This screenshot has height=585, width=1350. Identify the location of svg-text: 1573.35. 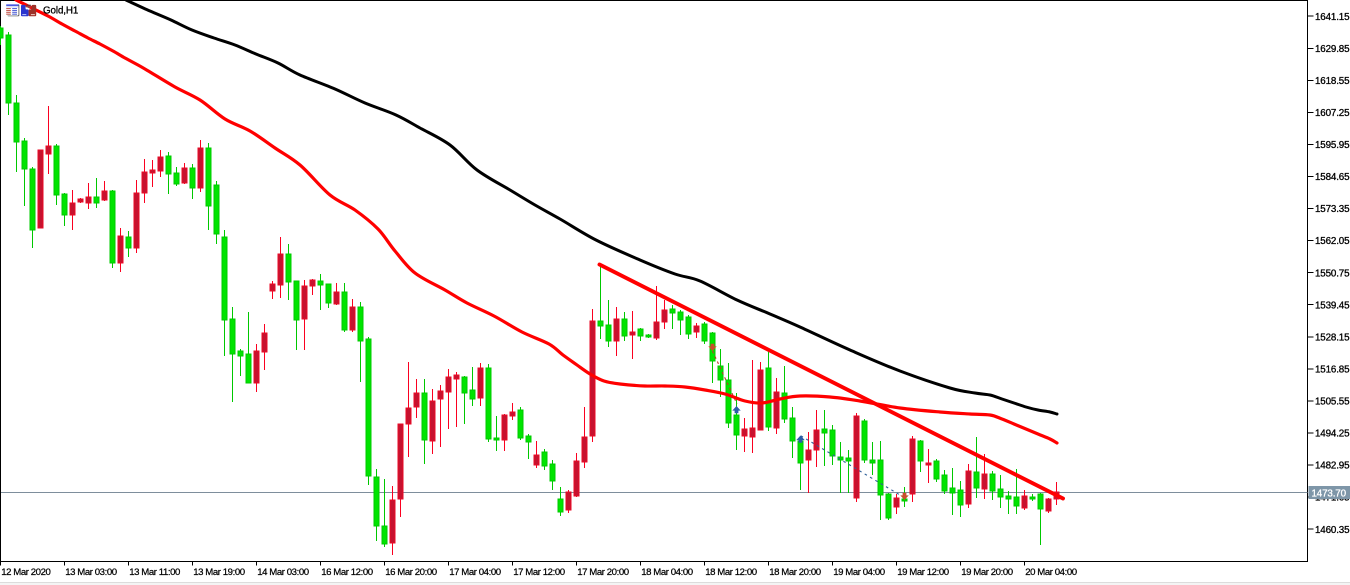
(1332, 209).